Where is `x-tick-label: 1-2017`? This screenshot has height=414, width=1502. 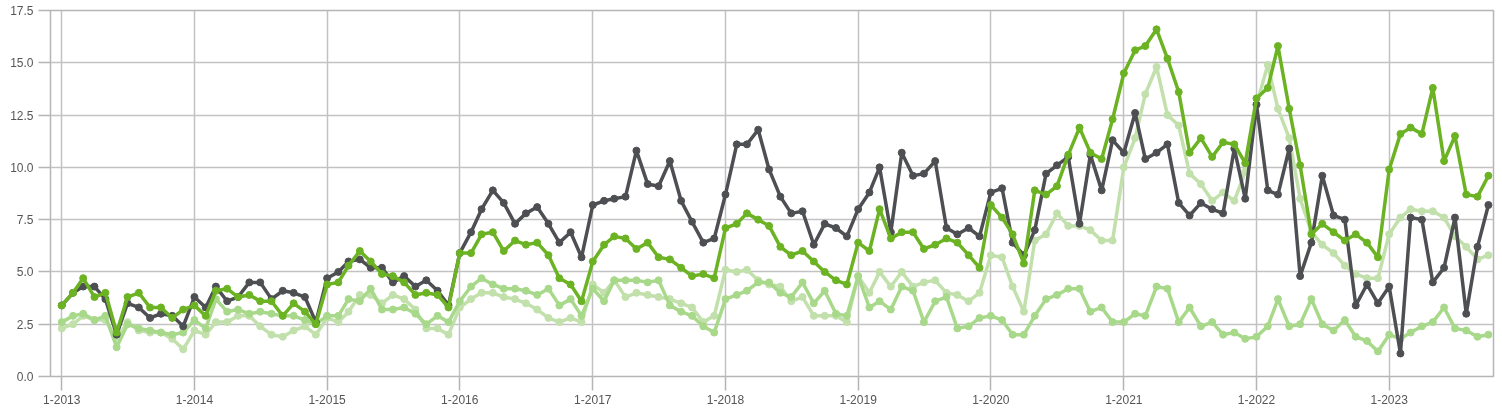 x-tick-label: 1-2017 is located at coordinates (593, 399).